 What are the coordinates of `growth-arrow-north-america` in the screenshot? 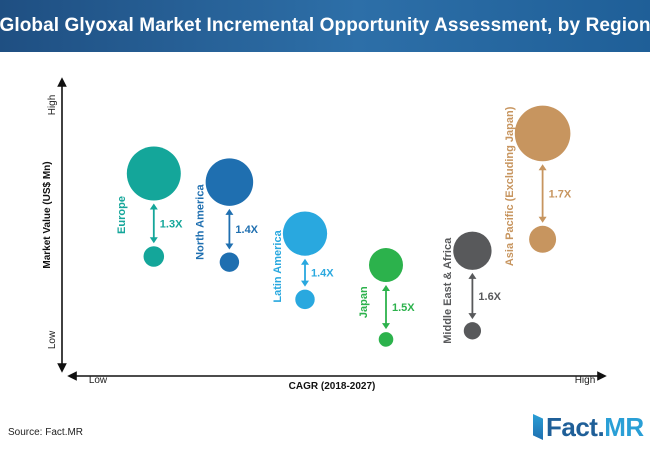 It's located at (229, 229).